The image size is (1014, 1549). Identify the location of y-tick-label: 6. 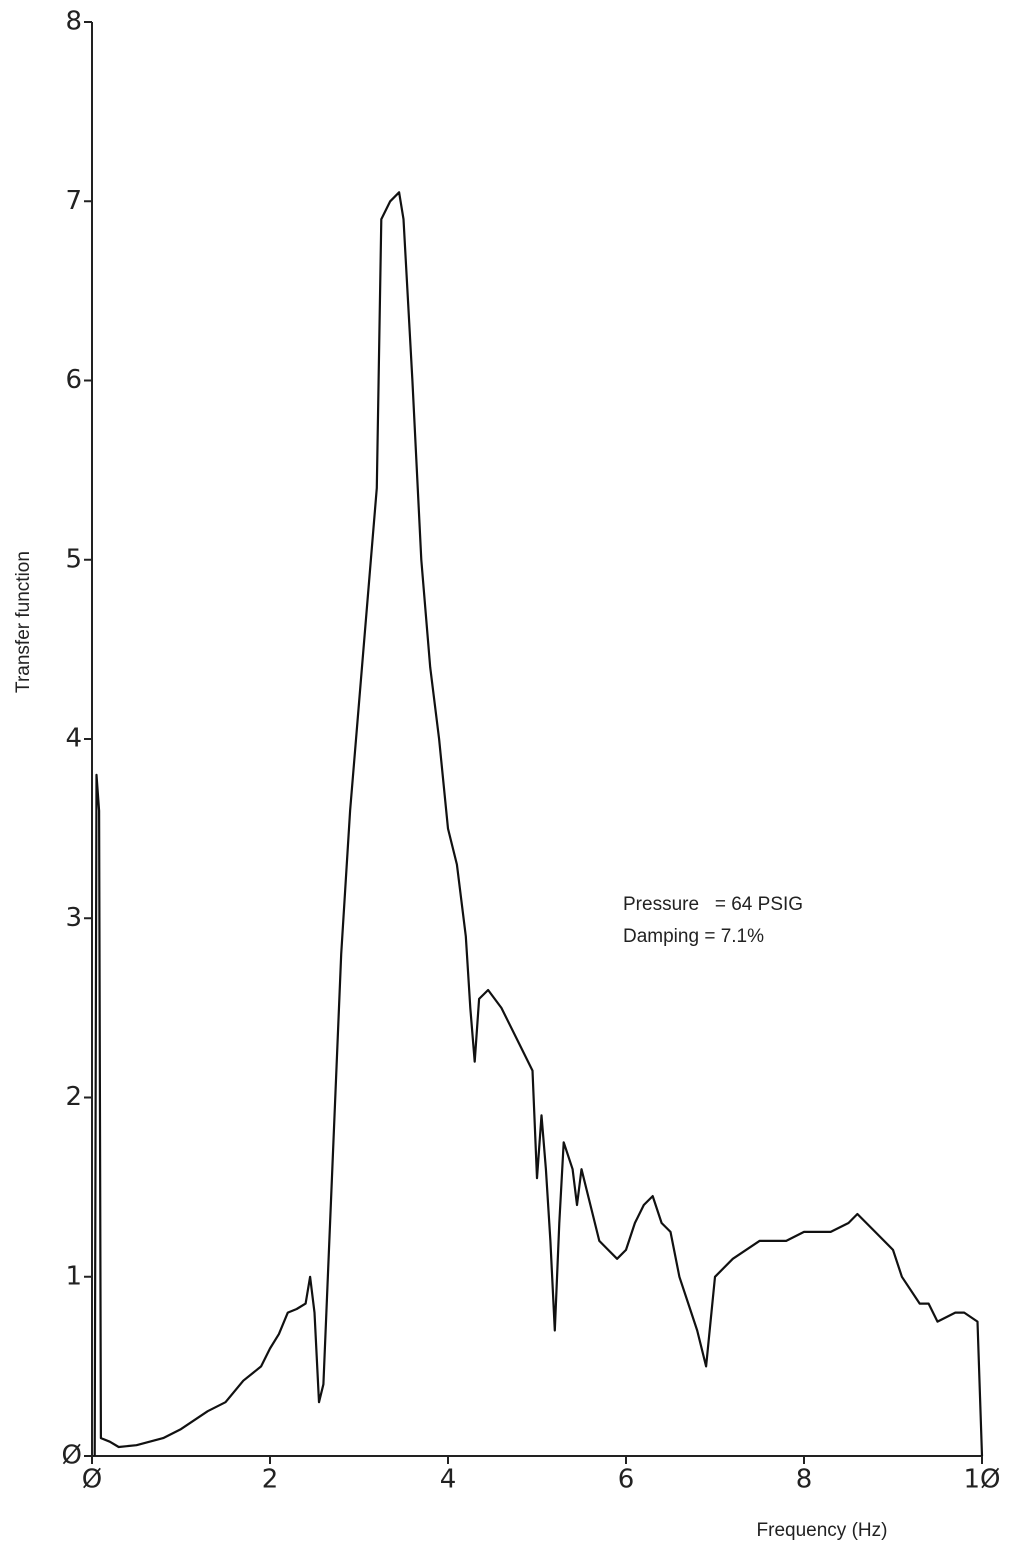
(73, 380).